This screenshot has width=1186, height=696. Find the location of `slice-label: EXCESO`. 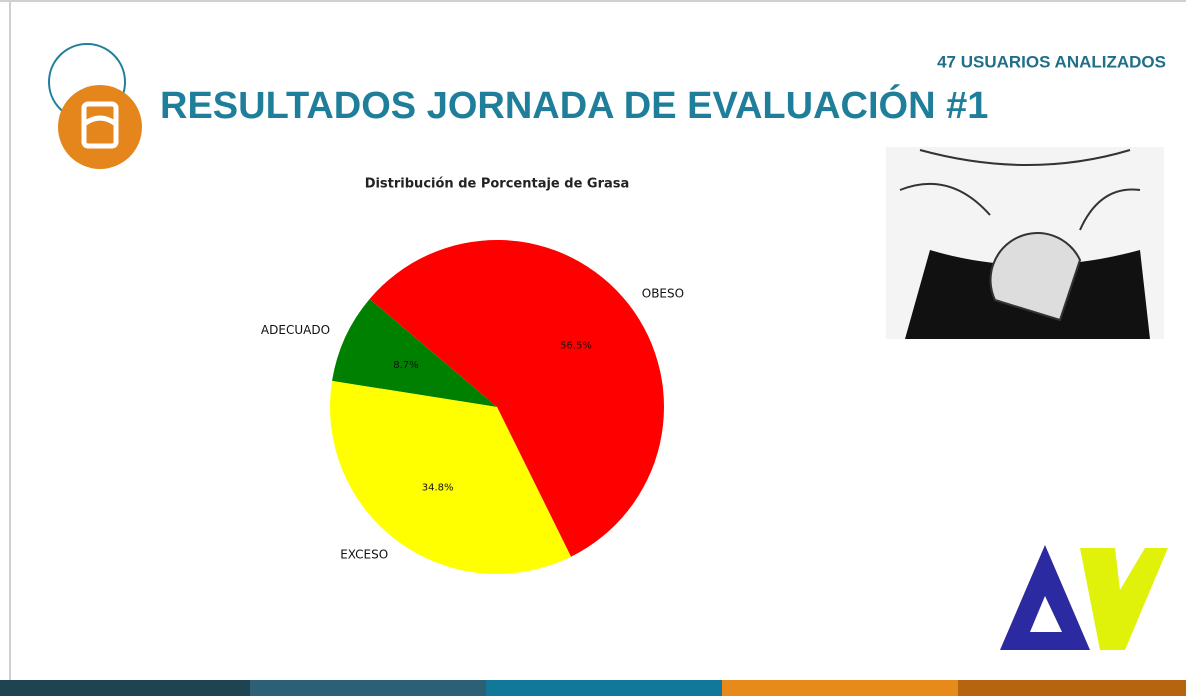

slice-label: EXCESO is located at coordinates (364, 554).